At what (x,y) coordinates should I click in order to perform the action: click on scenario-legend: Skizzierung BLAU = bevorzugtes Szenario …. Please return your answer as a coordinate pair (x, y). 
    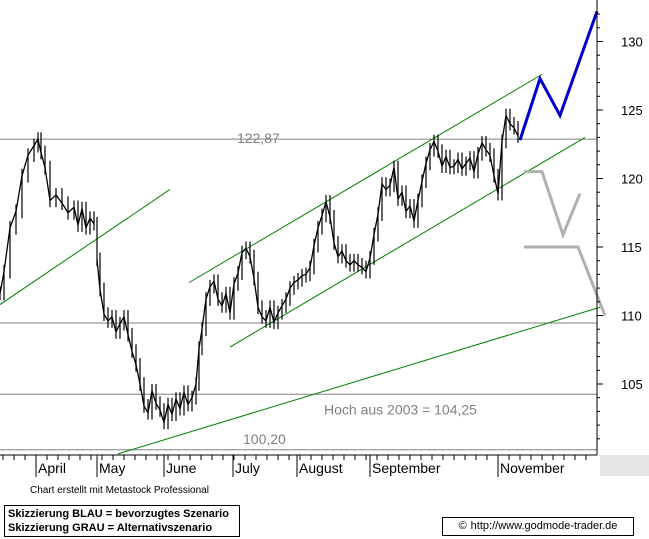
    Looking at the image, I should click on (122, 521).